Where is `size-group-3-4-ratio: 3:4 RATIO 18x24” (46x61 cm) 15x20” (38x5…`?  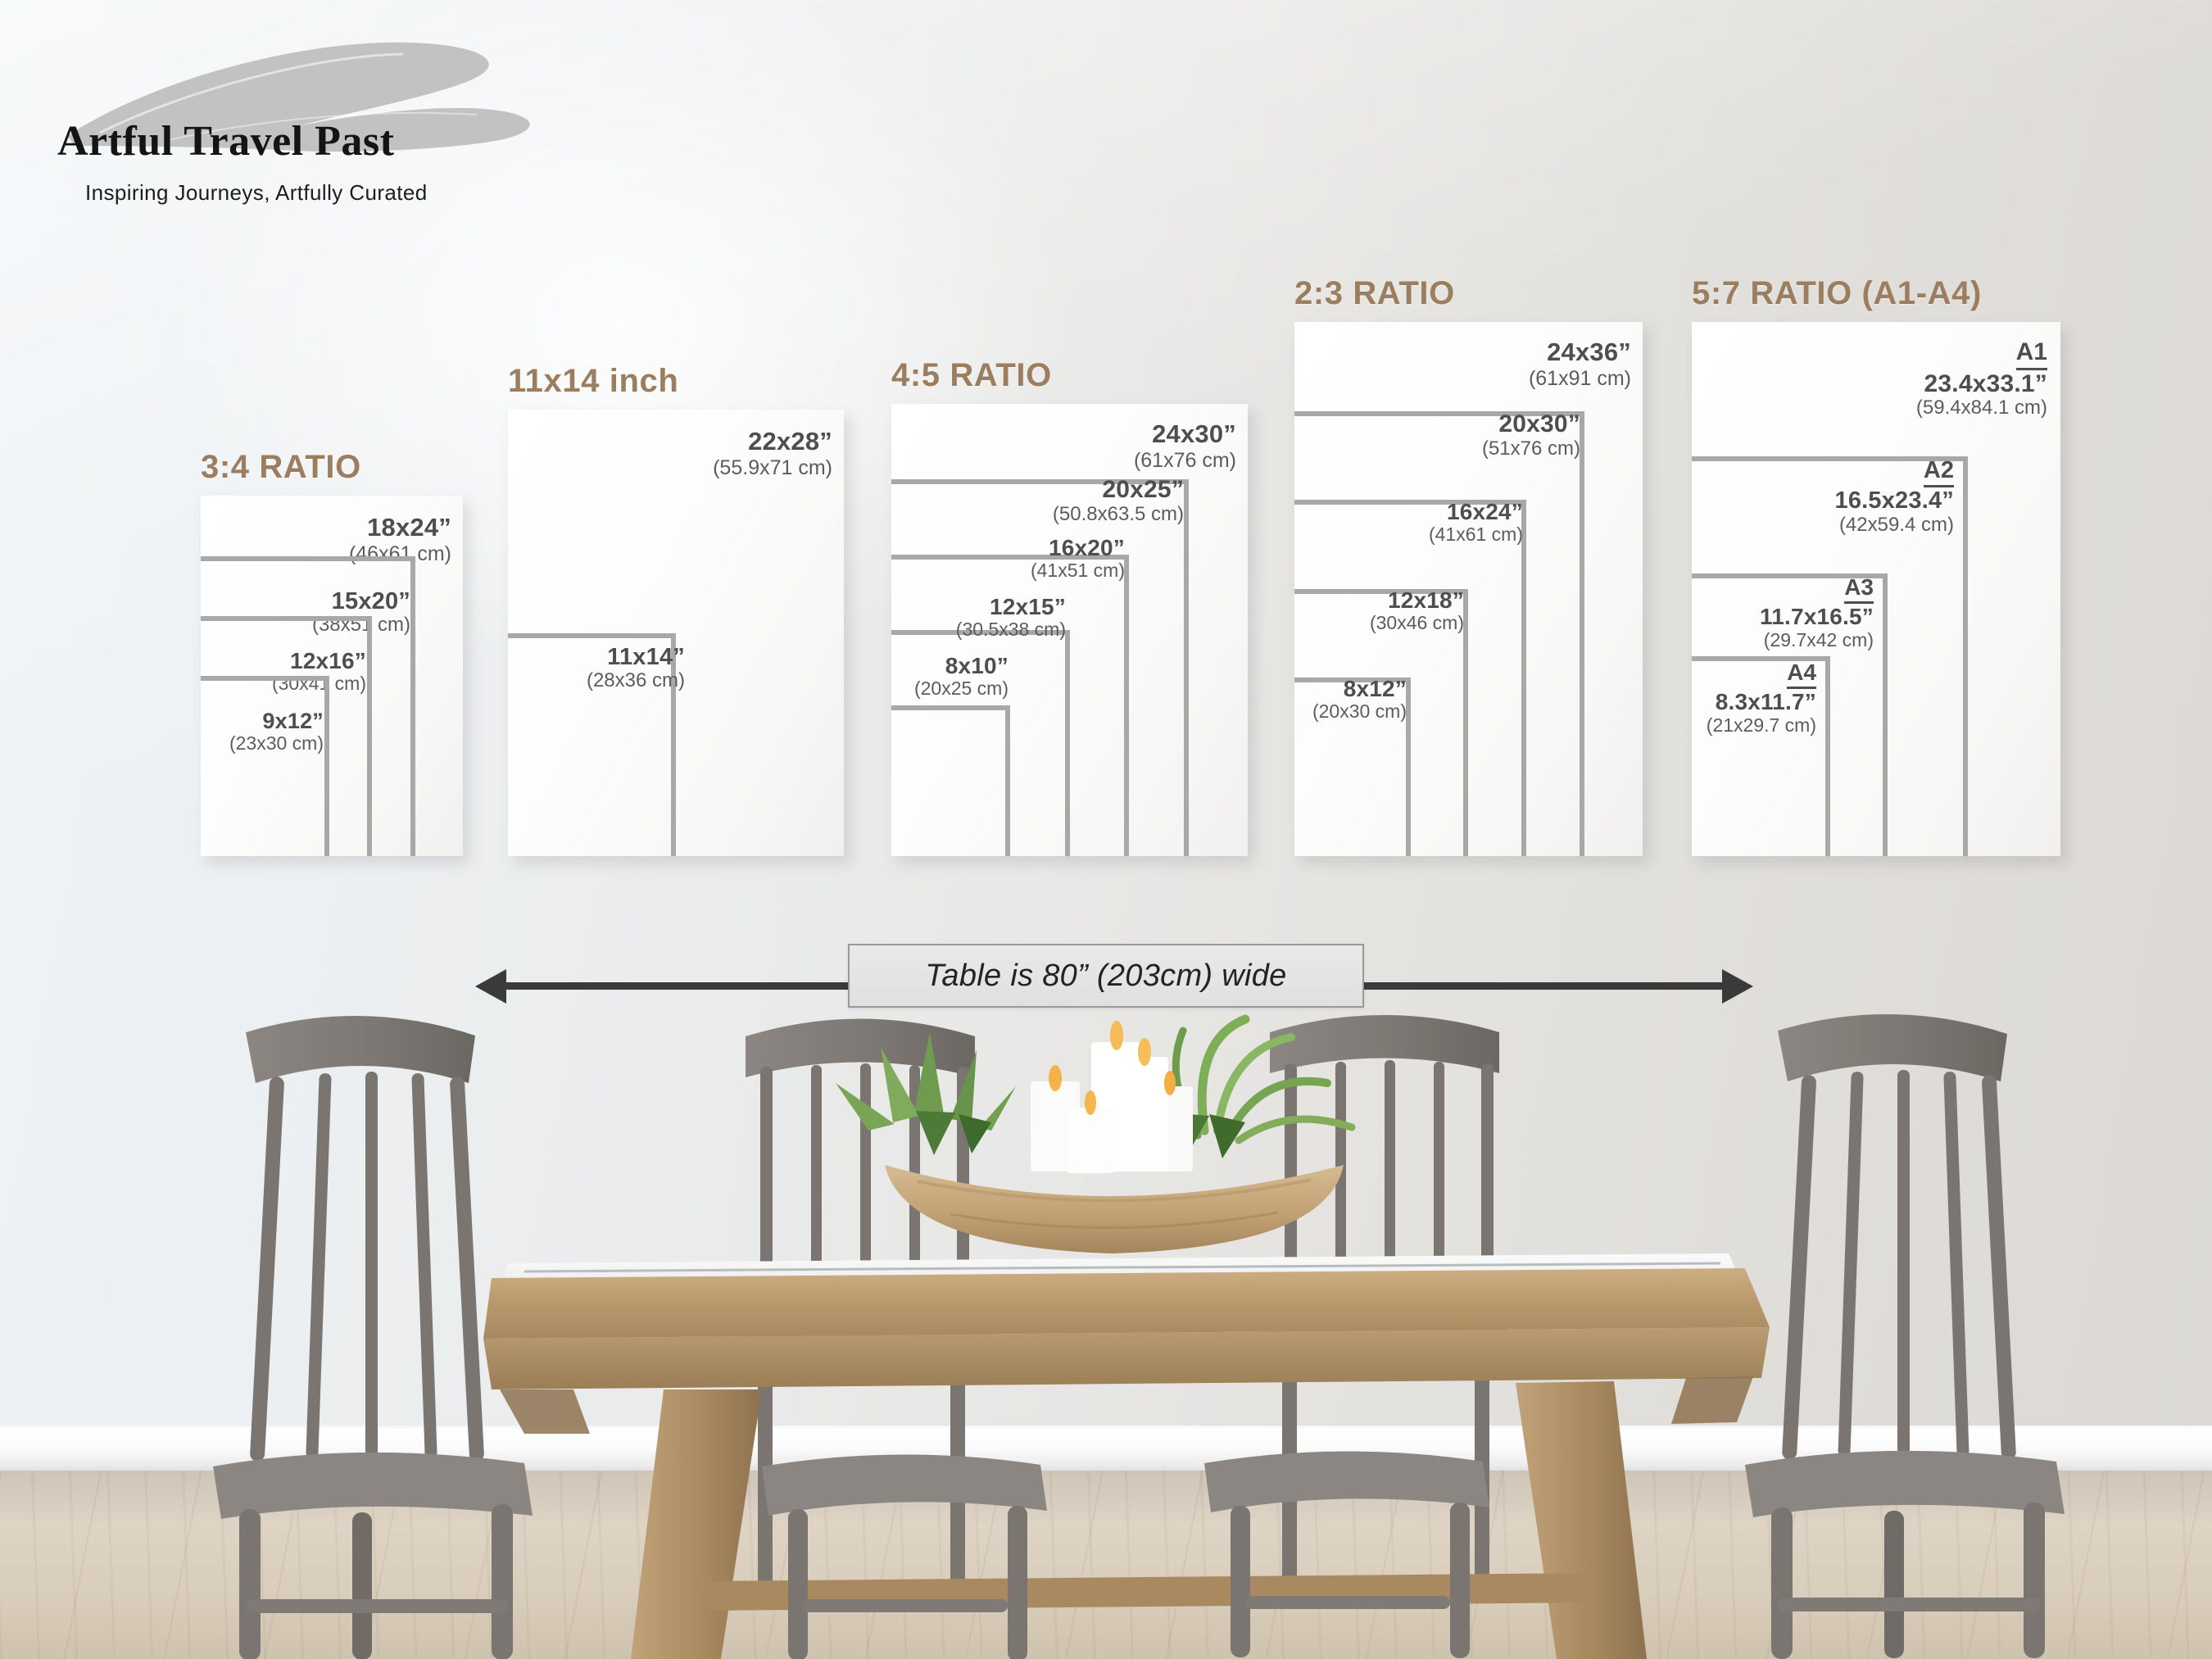
size-group-3-4-ratio: 3:4 RATIO 18x24” (46x61 cm) 15x20” (38x5… is located at coordinates (332, 652).